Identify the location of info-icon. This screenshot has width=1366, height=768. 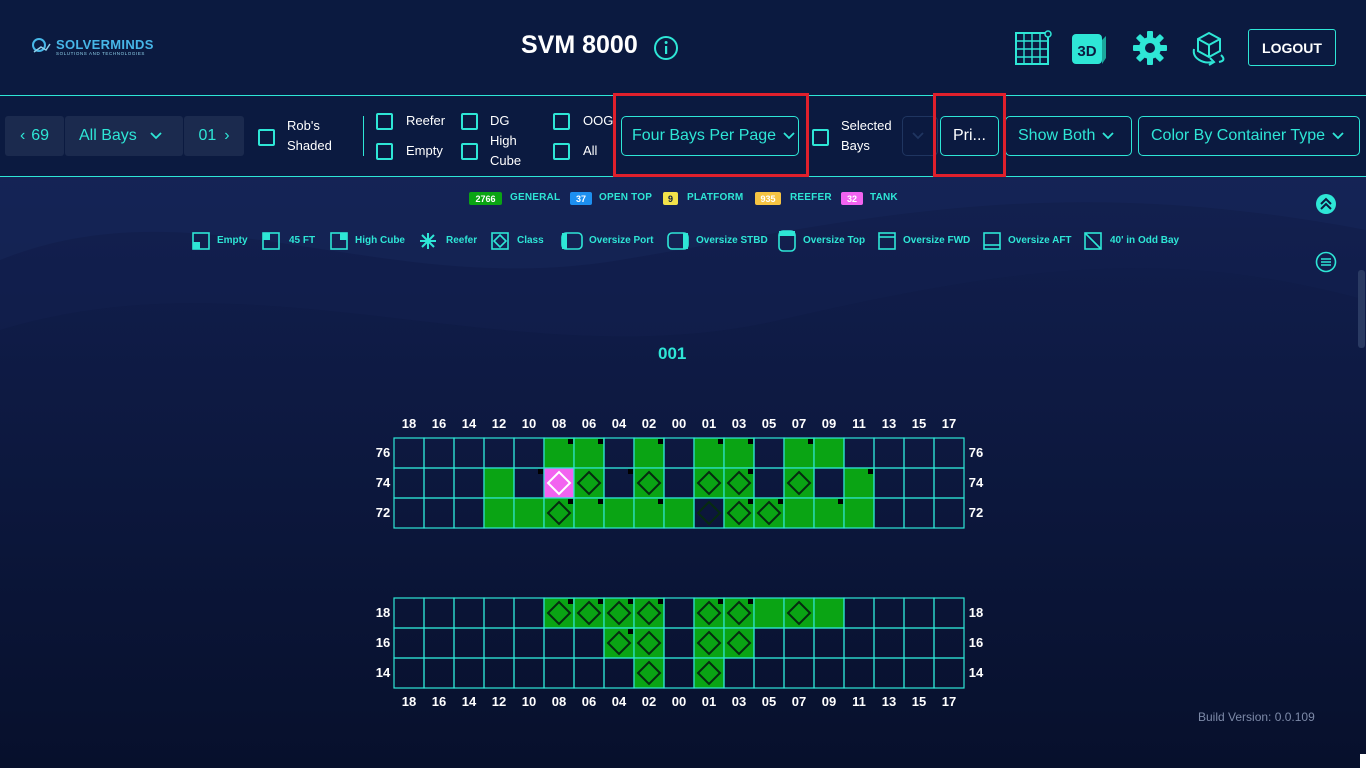
(666, 48).